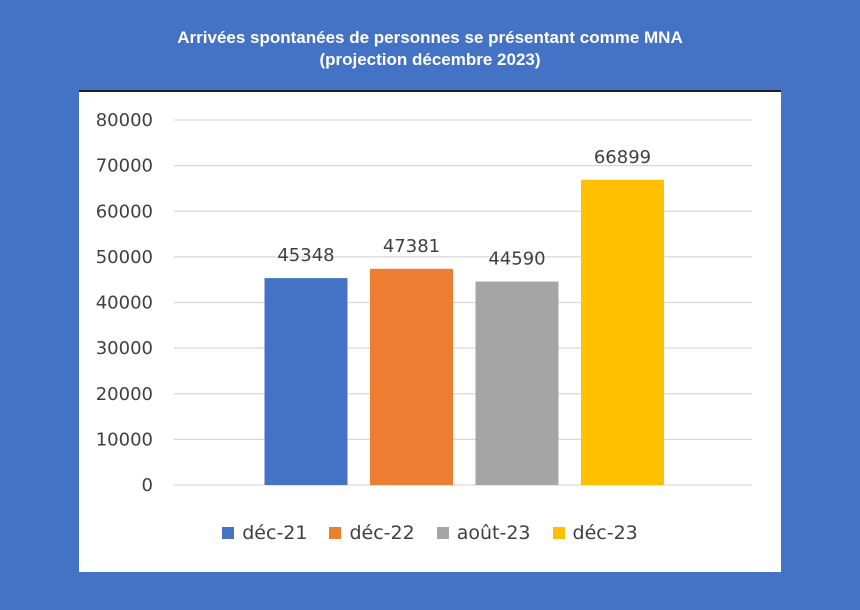 Image resolution: width=860 pixels, height=610 pixels. What do you see at coordinates (382, 533) in the screenshot?
I see `legend-label: déc-22` at bounding box center [382, 533].